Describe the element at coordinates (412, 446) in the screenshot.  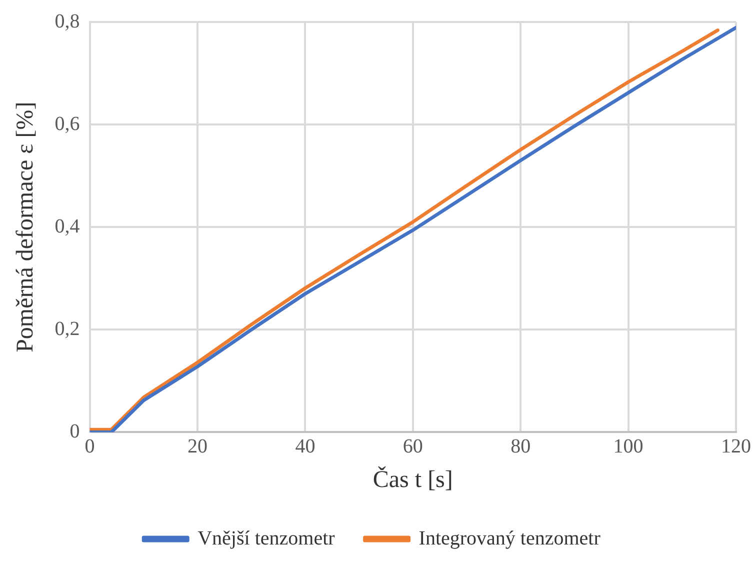
I see `x-tick-label: 60` at that location.